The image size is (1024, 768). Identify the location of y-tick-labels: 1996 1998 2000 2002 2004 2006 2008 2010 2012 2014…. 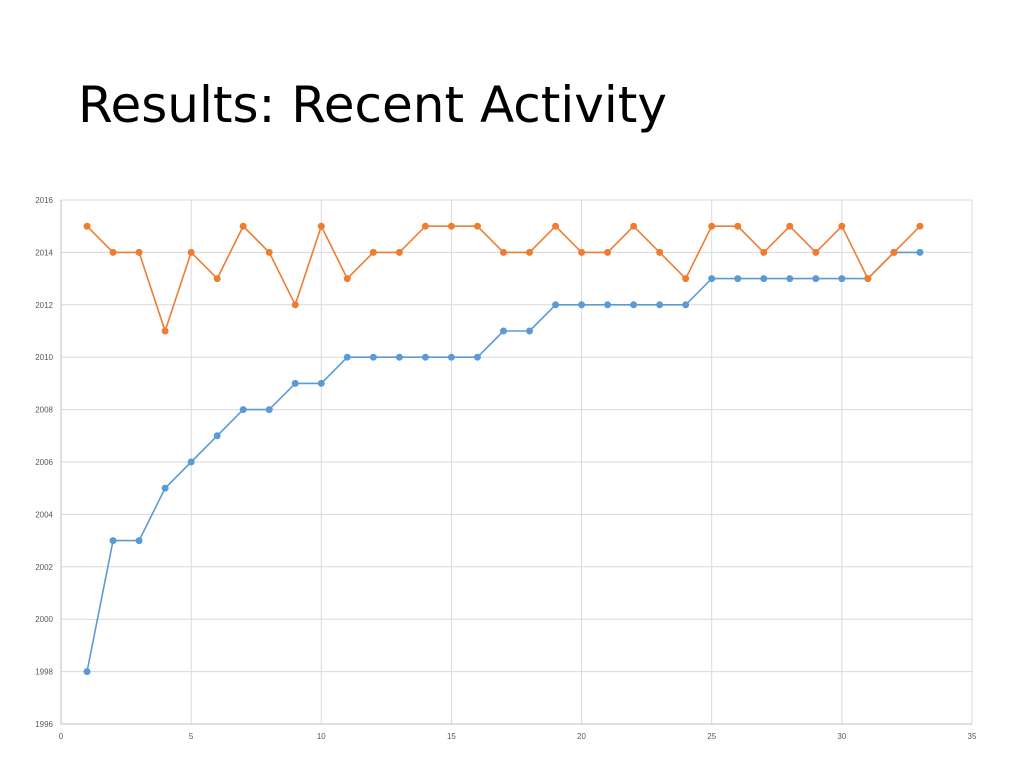
(44, 462).